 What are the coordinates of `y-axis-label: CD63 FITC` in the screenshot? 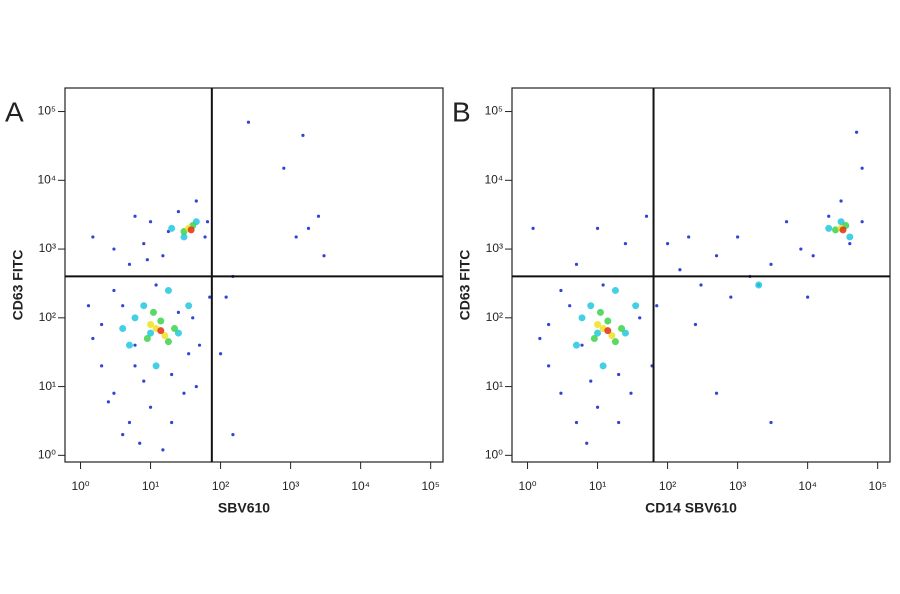 It's located at (18, 285).